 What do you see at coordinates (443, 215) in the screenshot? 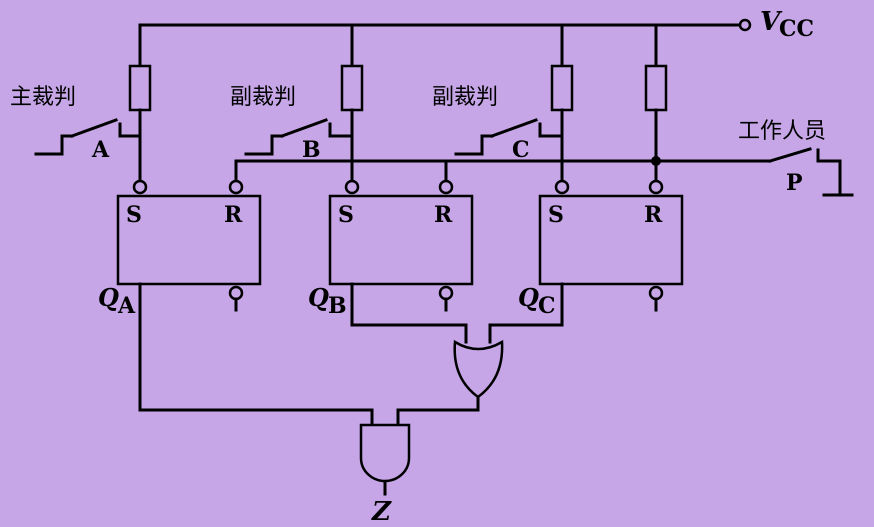
I see `ff-b-r-label: R` at bounding box center [443, 215].